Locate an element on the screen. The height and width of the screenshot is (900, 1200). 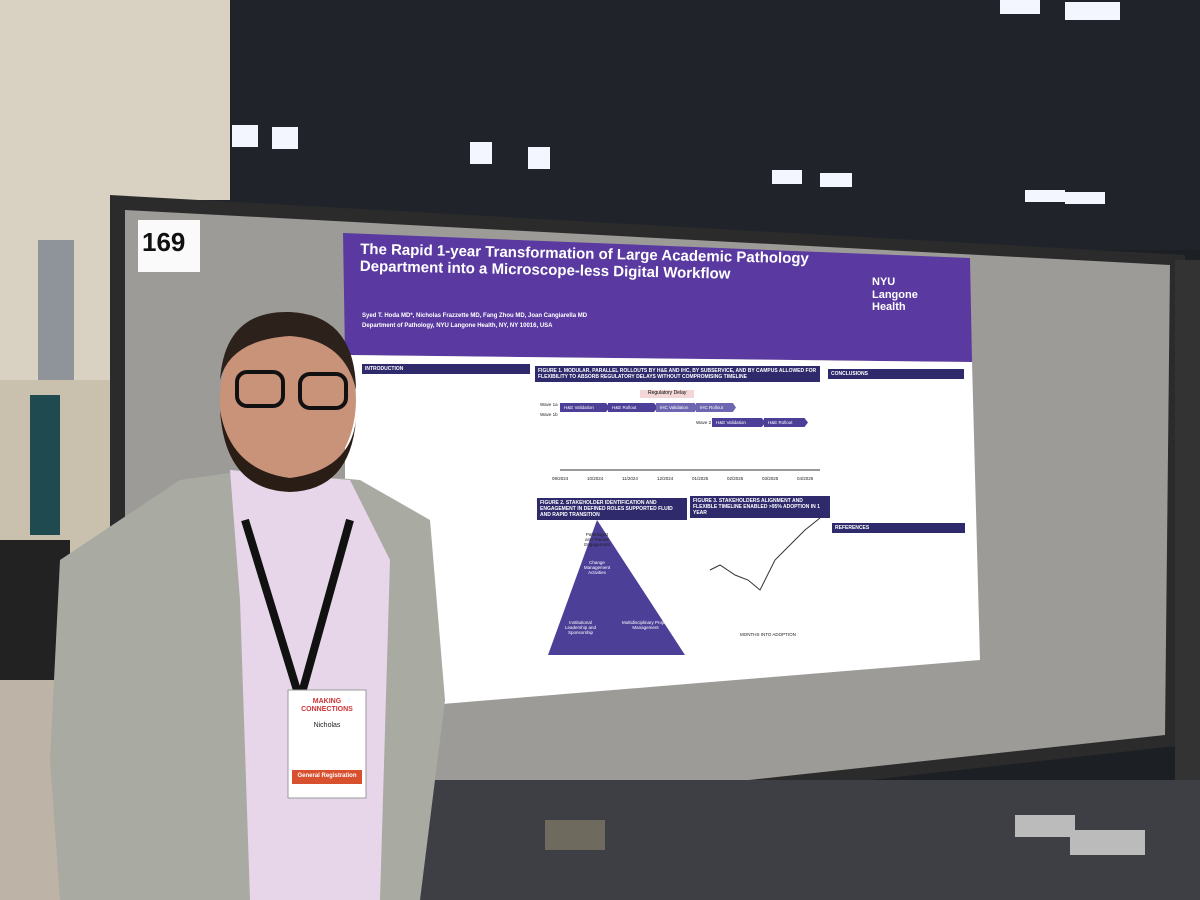
section-heading: CONCLUSIONS is located at coordinates (896, 374).